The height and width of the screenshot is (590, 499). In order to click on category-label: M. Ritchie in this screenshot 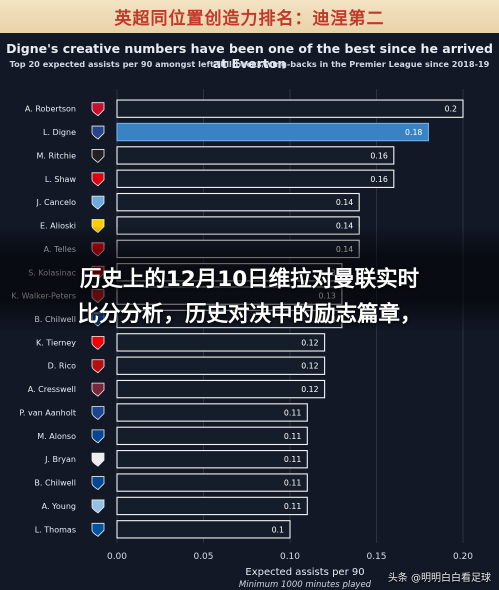, I will do `click(56, 155)`.